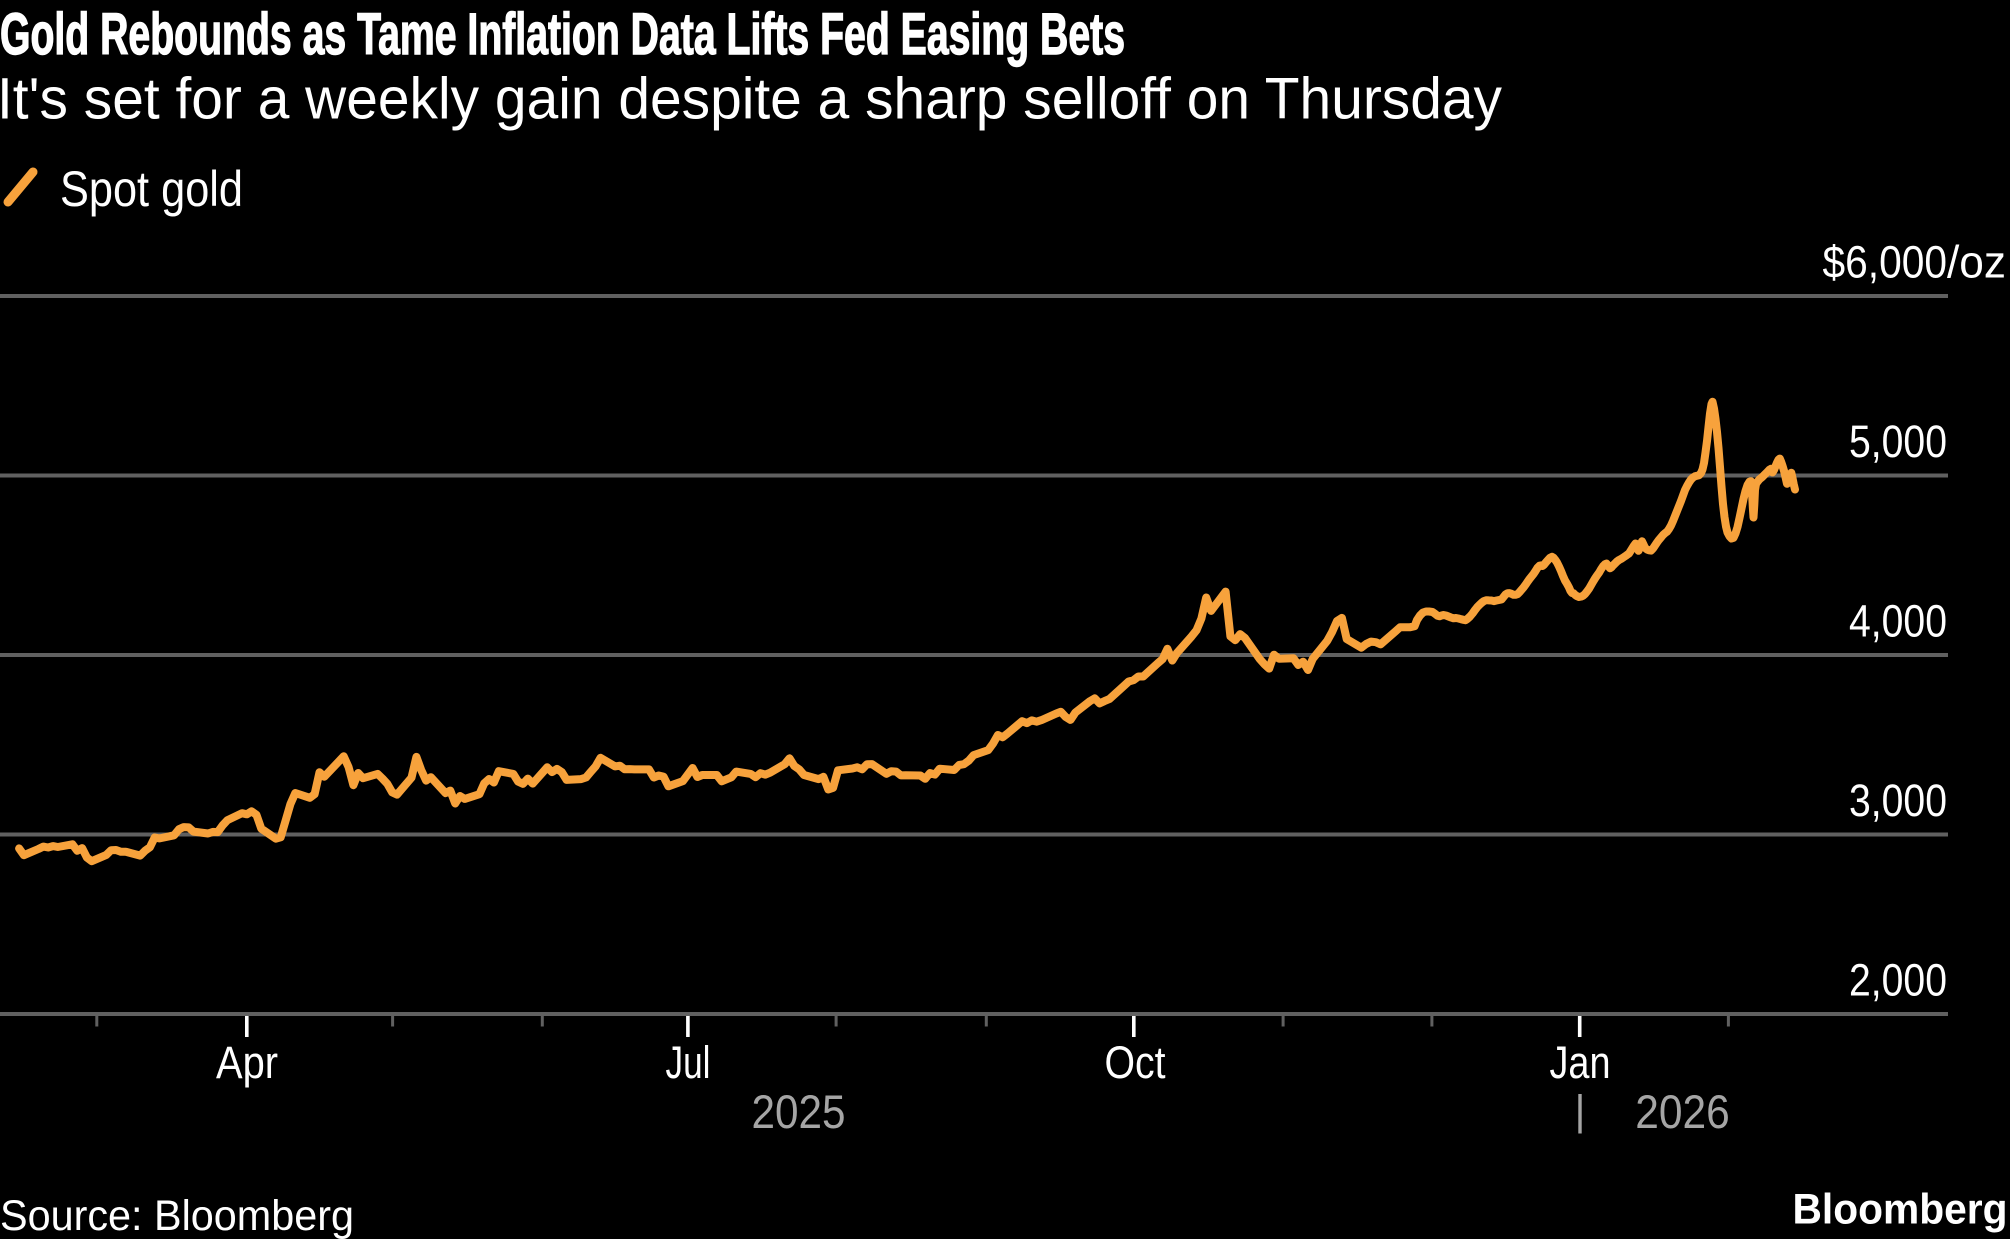 The image size is (2010, 1239). I want to click on svg-text: 2,000, so click(1898, 980).